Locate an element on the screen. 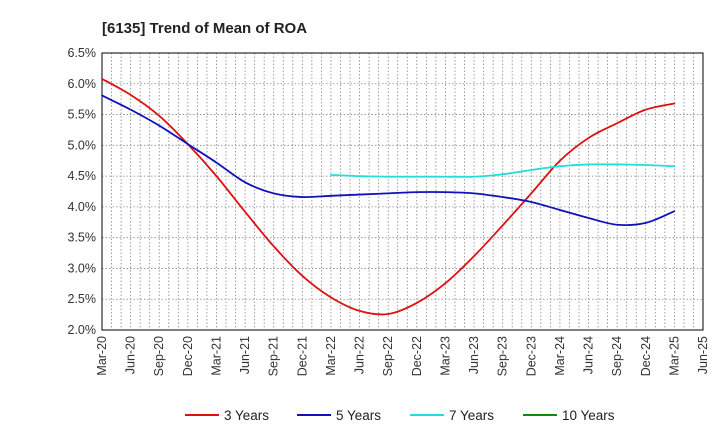  y-tick-label: 2.0% is located at coordinates (82, 330).